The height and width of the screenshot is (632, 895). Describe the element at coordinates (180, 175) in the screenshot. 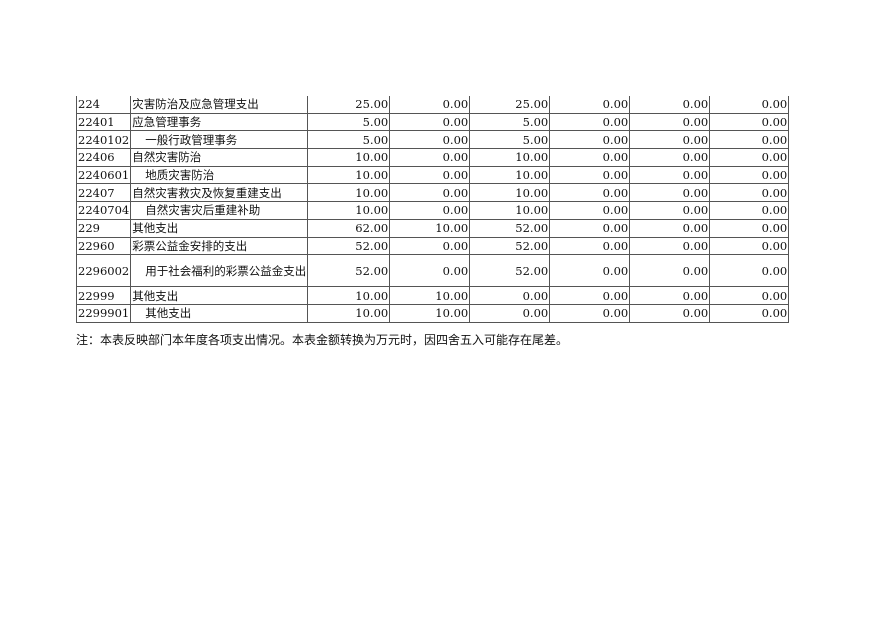

I see `subject-name-text: 地质灾害防治` at that location.